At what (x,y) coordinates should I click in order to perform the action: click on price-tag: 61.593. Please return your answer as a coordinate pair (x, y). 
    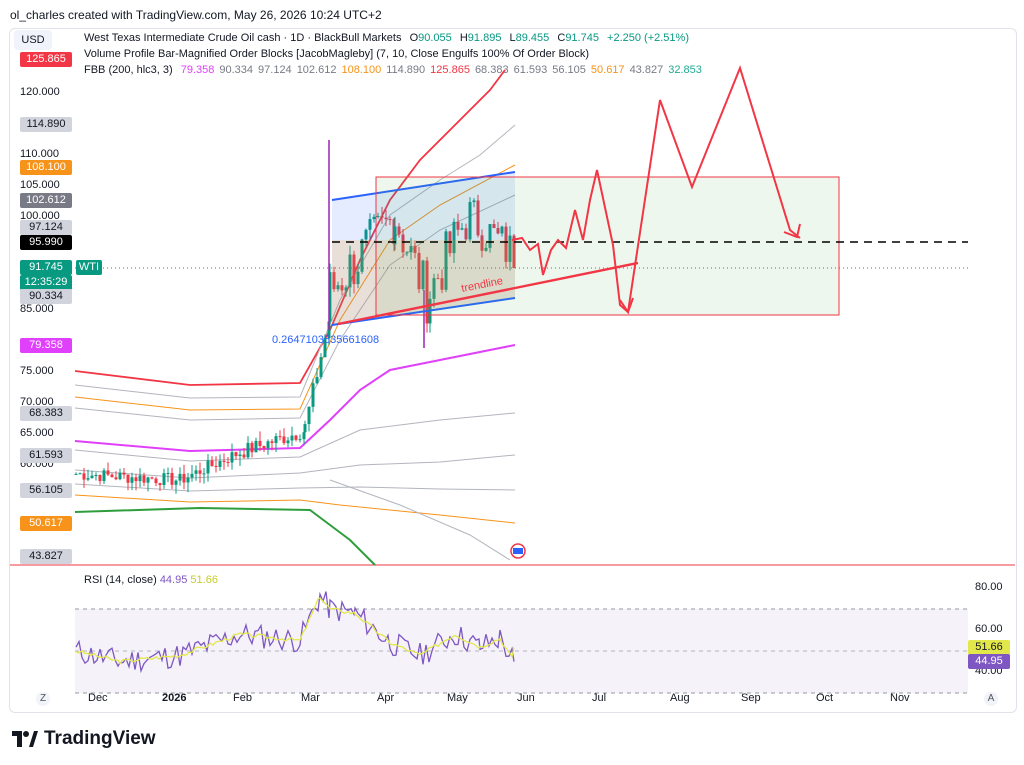
    Looking at the image, I should click on (46, 455).